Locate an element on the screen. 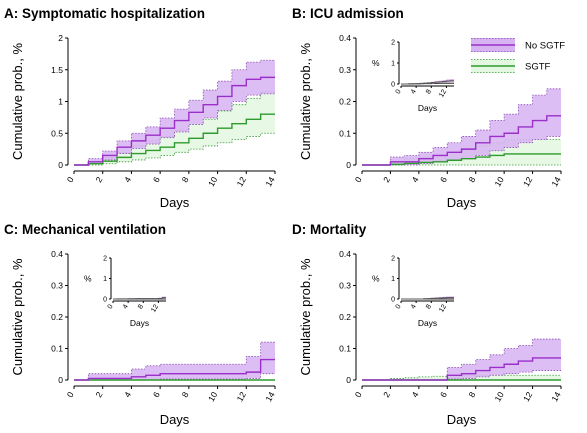  sgtf-ci-lower is located at coordinates (174, 149).